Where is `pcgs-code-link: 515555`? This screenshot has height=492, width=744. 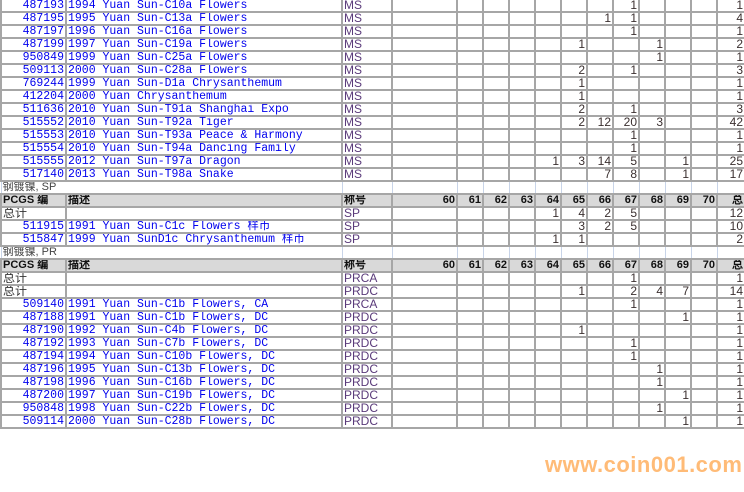
pcgs-code-link: 515555 is located at coordinates (33, 161).